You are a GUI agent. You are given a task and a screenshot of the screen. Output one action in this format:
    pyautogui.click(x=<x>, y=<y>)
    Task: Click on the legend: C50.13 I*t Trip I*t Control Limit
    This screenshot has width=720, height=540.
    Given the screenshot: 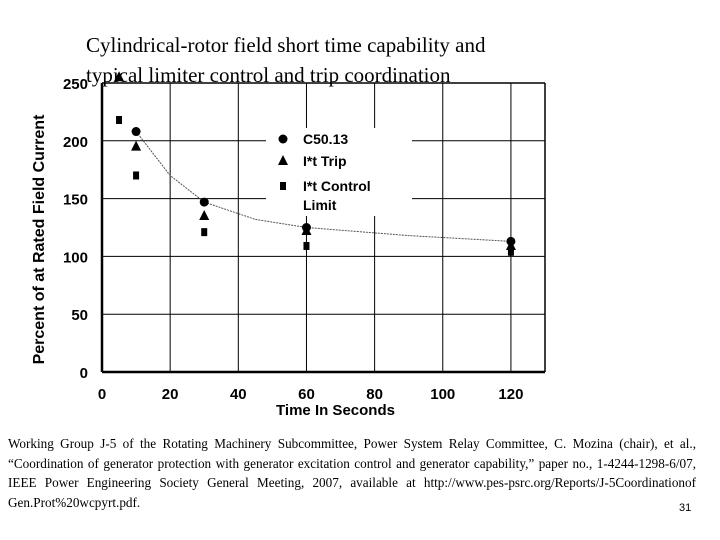 What is the action you would take?
    pyautogui.click(x=339, y=172)
    